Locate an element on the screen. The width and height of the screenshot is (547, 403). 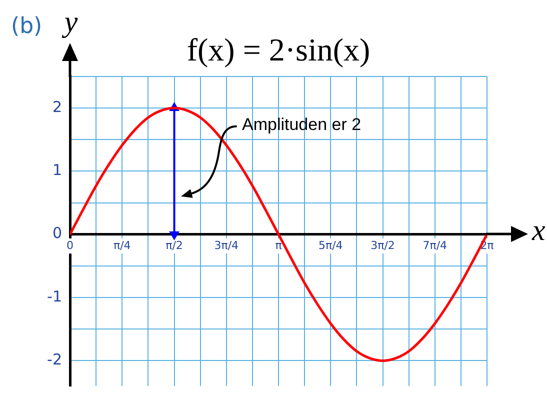
x-tick-label: 0 is located at coordinates (70, 245).